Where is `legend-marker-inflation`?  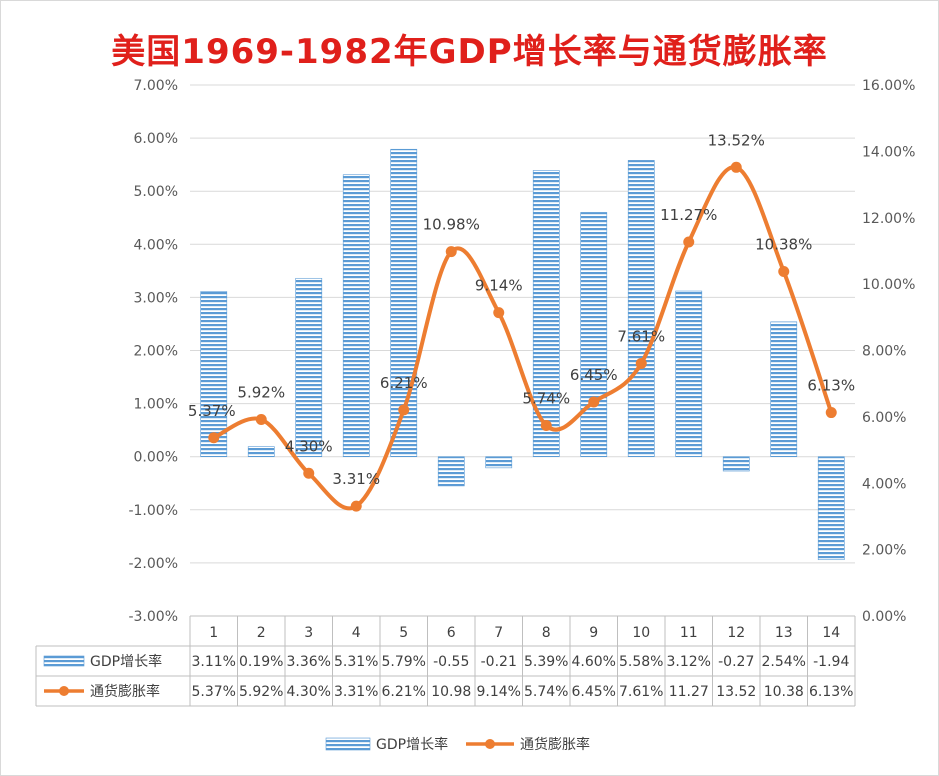
legend-marker-inflation is located at coordinates (490, 744).